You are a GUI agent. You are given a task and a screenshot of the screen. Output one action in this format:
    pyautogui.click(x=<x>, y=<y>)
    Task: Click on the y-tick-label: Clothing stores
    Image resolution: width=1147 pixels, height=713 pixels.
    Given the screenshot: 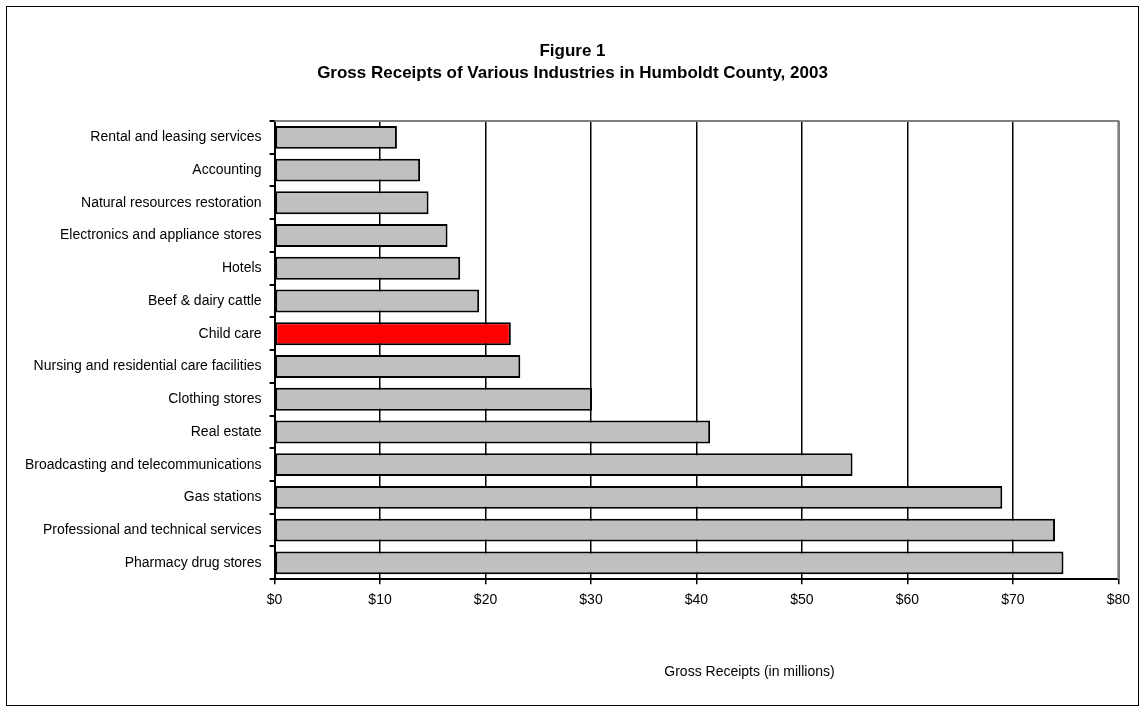 What is the action you would take?
    pyautogui.click(x=215, y=398)
    